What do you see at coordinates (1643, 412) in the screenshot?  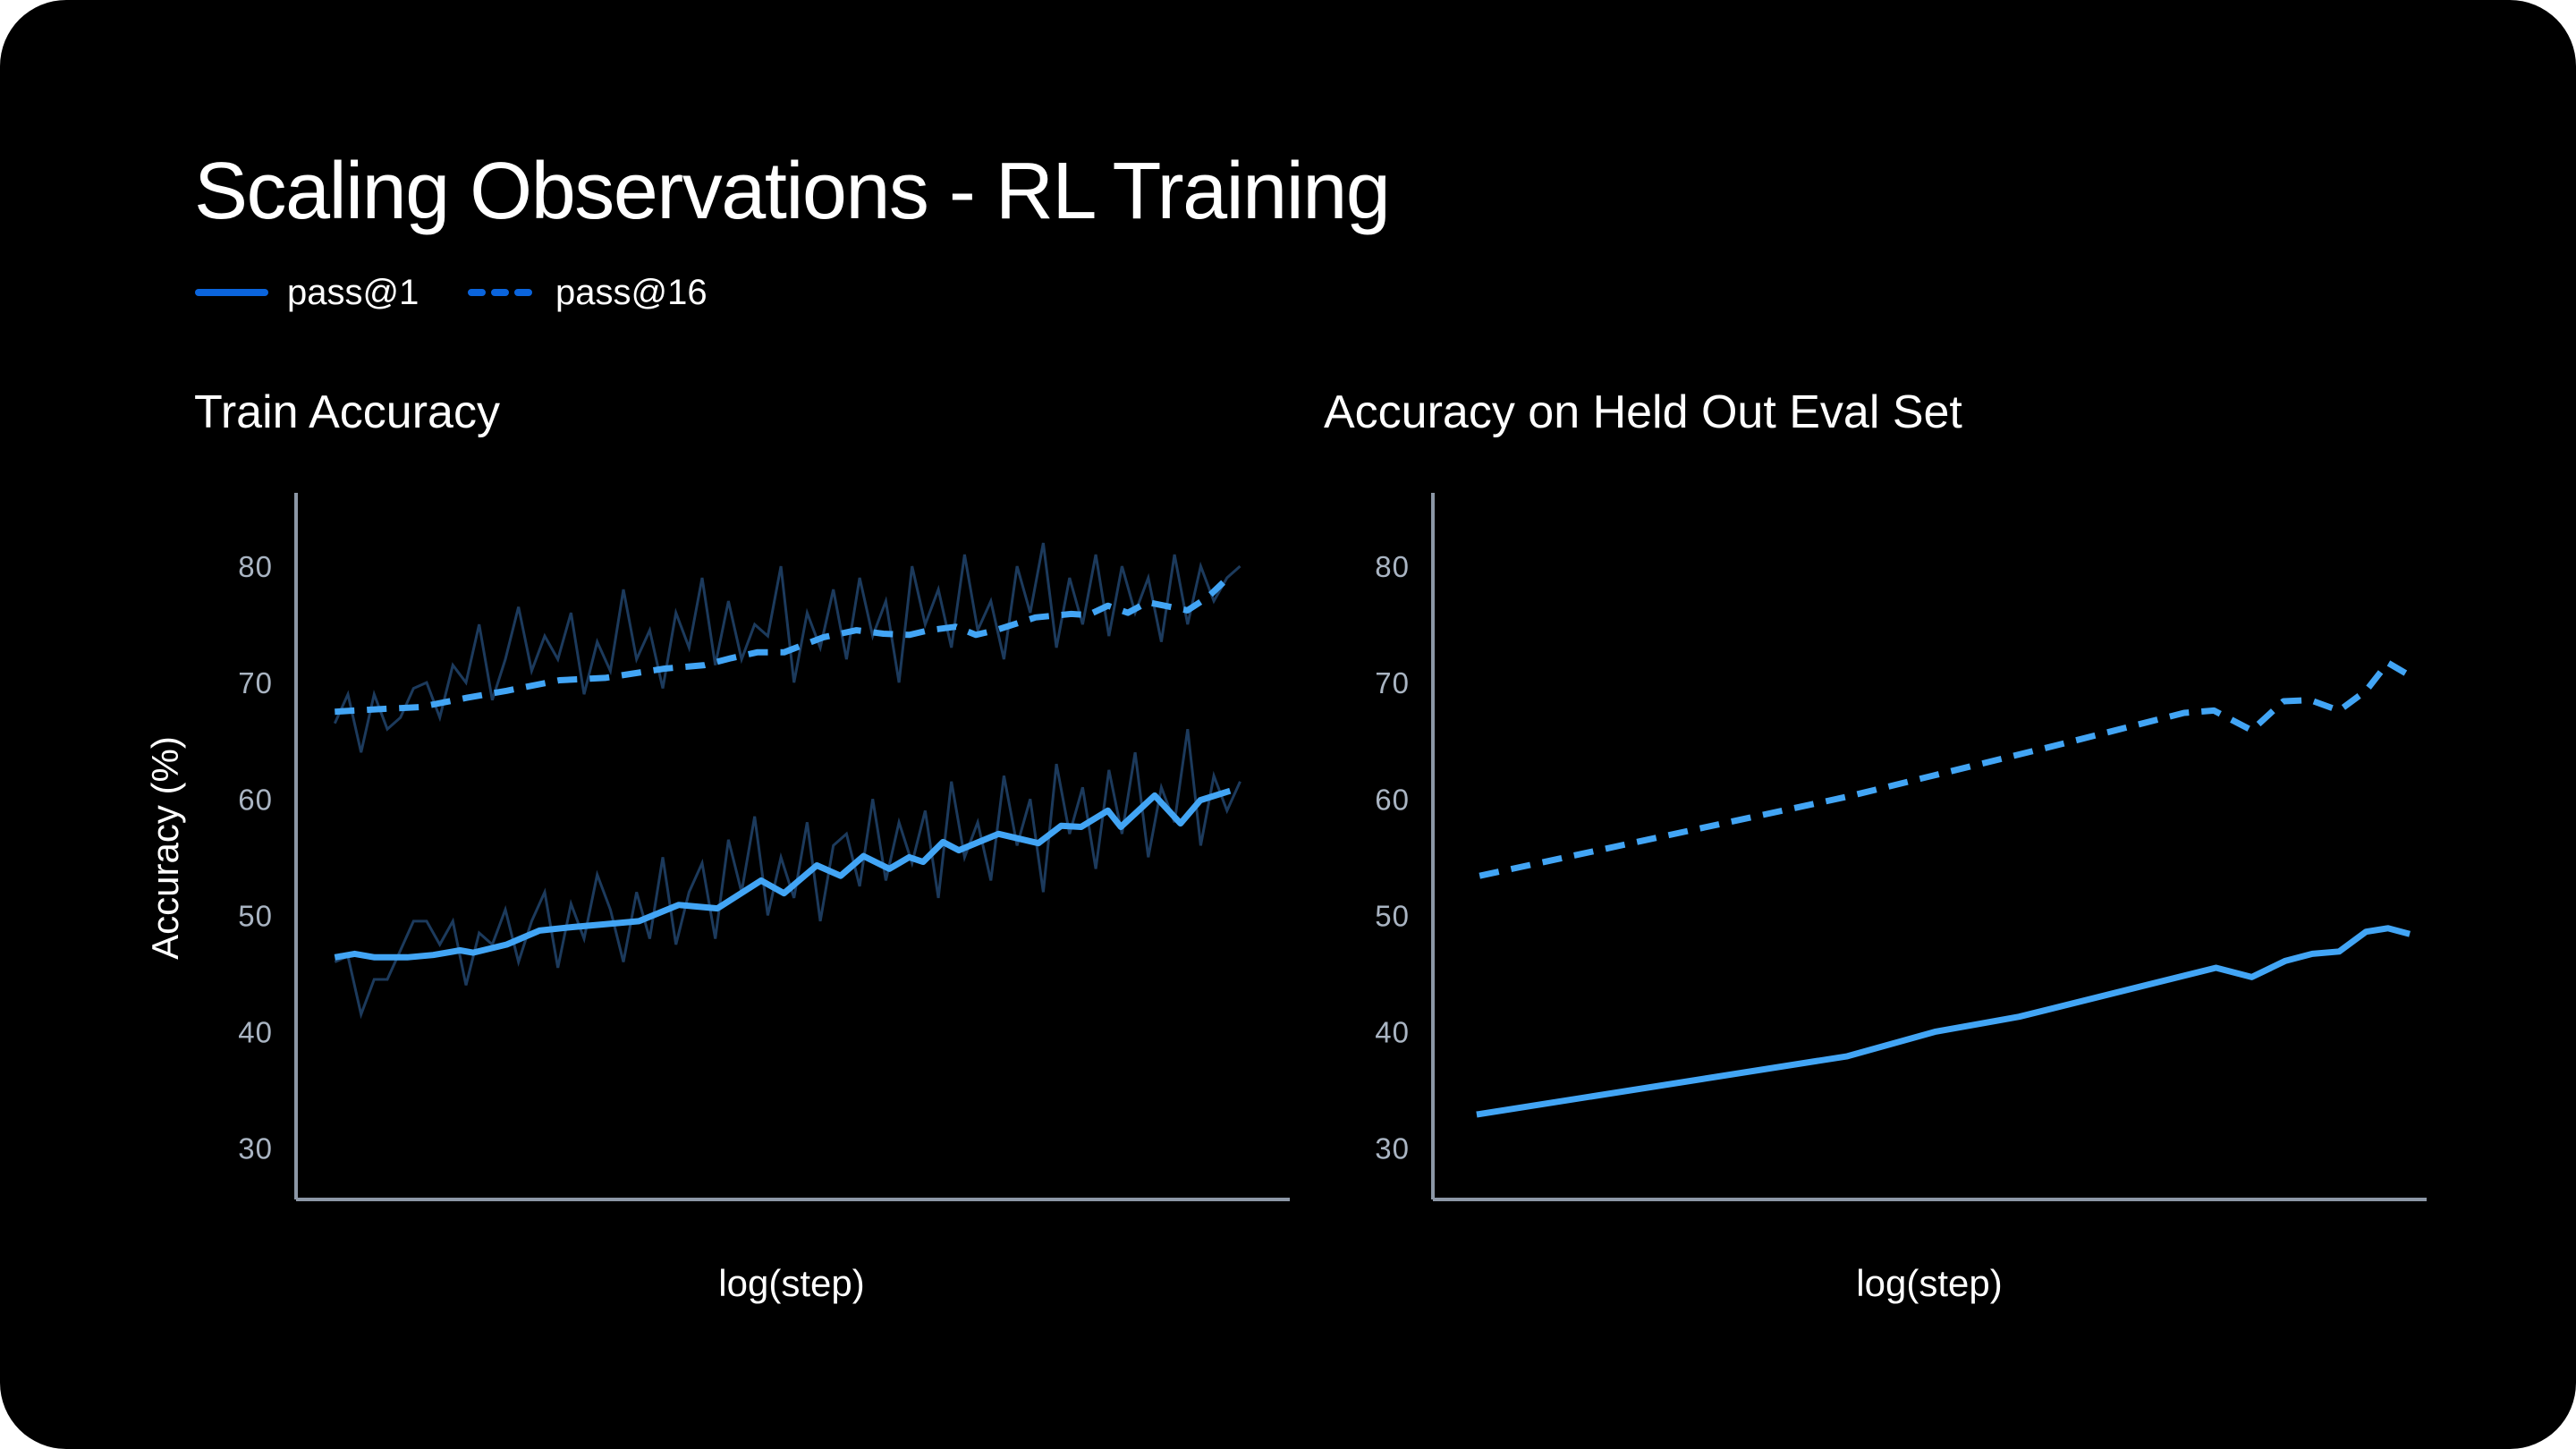 I see `chart-title-eval: Accuracy on Held Out Eval Set` at bounding box center [1643, 412].